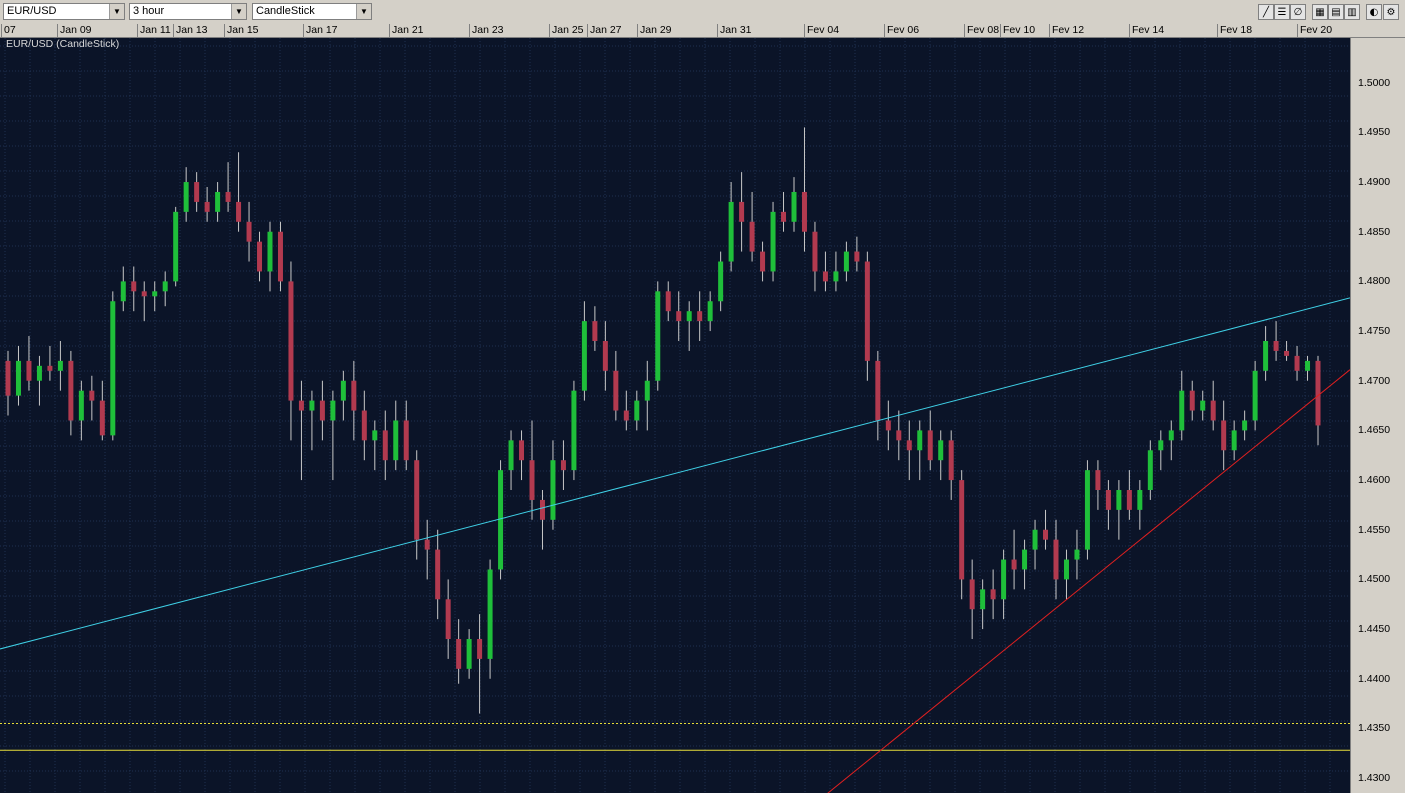  Describe the element at coordinates (1374, 579) in the screenshot. I see `price-tick-label: 1.4500` at that location.